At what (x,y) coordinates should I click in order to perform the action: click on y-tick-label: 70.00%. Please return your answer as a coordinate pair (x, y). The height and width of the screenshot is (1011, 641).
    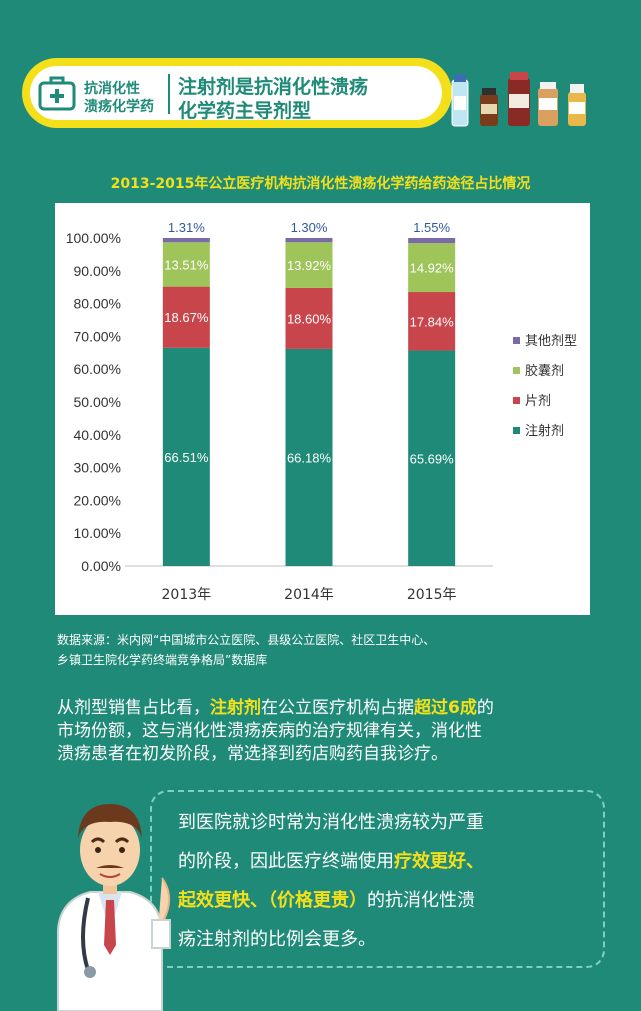
    Looking at the image, I should click on (97, 336).